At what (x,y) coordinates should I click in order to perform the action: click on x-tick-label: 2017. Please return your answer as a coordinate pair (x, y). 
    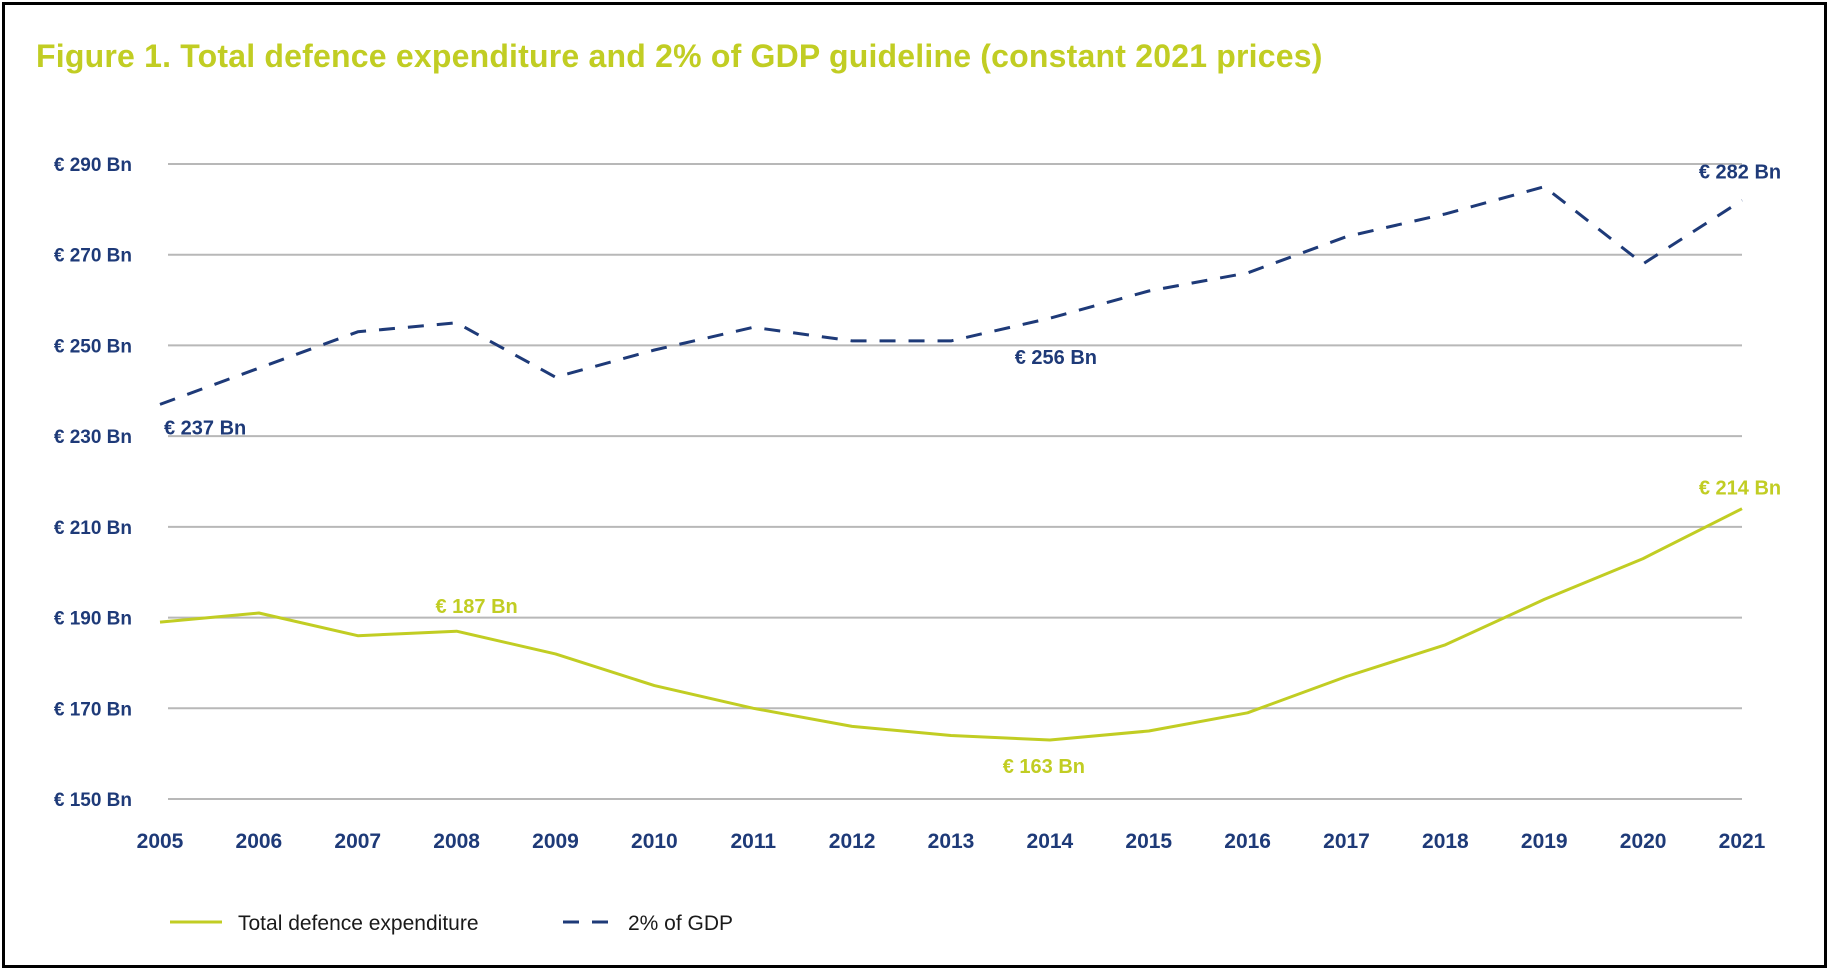
    Looking at the image, I should click on (1346, 841).